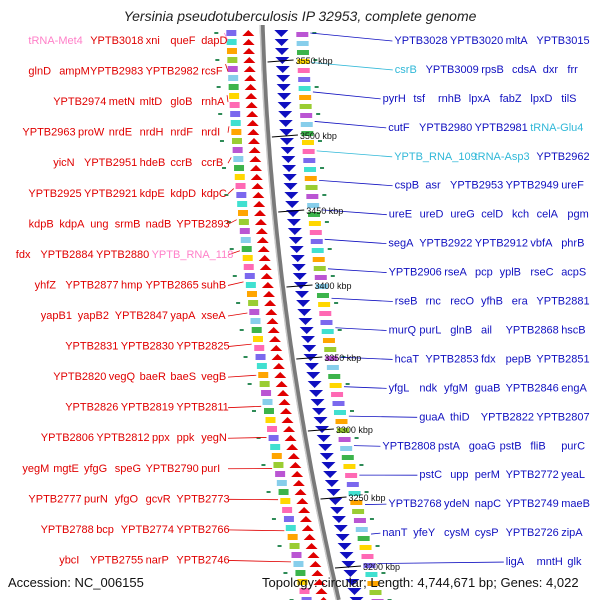 The height and width of the screenshot is (600, 600). I want to click on kbp-tick-label: 3350 kbp, so click(342, 358).